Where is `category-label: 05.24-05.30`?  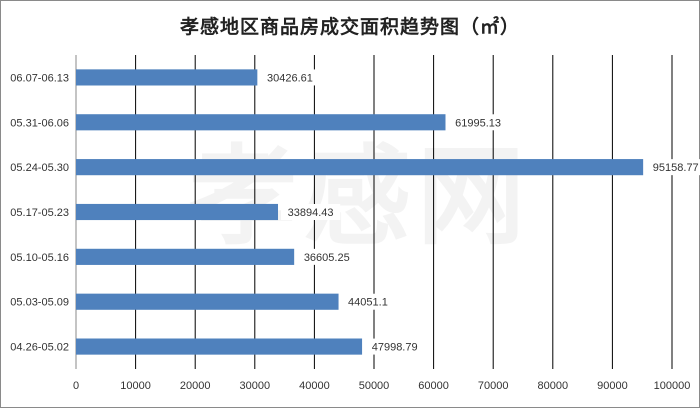
category-label: 05.24-05.30 is located at coordinates (39, 168).